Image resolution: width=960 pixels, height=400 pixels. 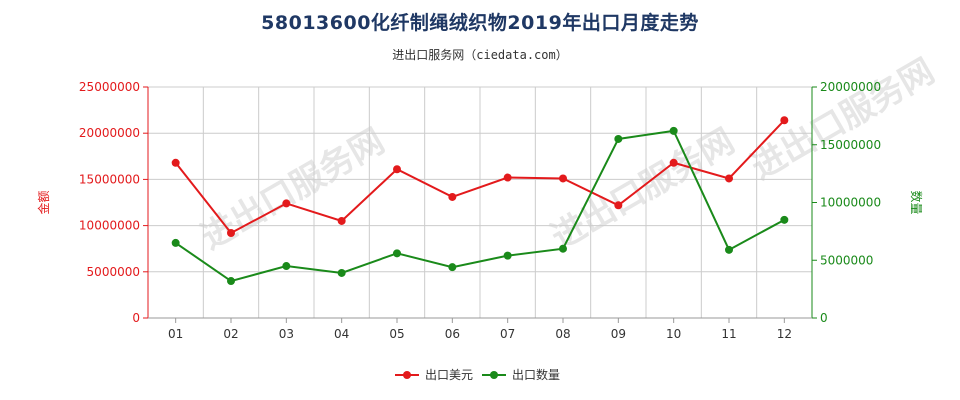 What do you see at coordinates (728, 334) in the screenshot?
I see `x-tick-label: 11` at bounding box center [728, 334].